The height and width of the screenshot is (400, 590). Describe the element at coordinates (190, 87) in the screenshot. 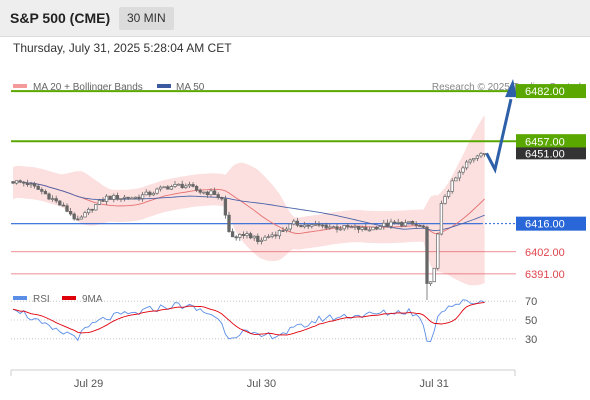

I see `ma50-legend-label: MA 50` at that location.